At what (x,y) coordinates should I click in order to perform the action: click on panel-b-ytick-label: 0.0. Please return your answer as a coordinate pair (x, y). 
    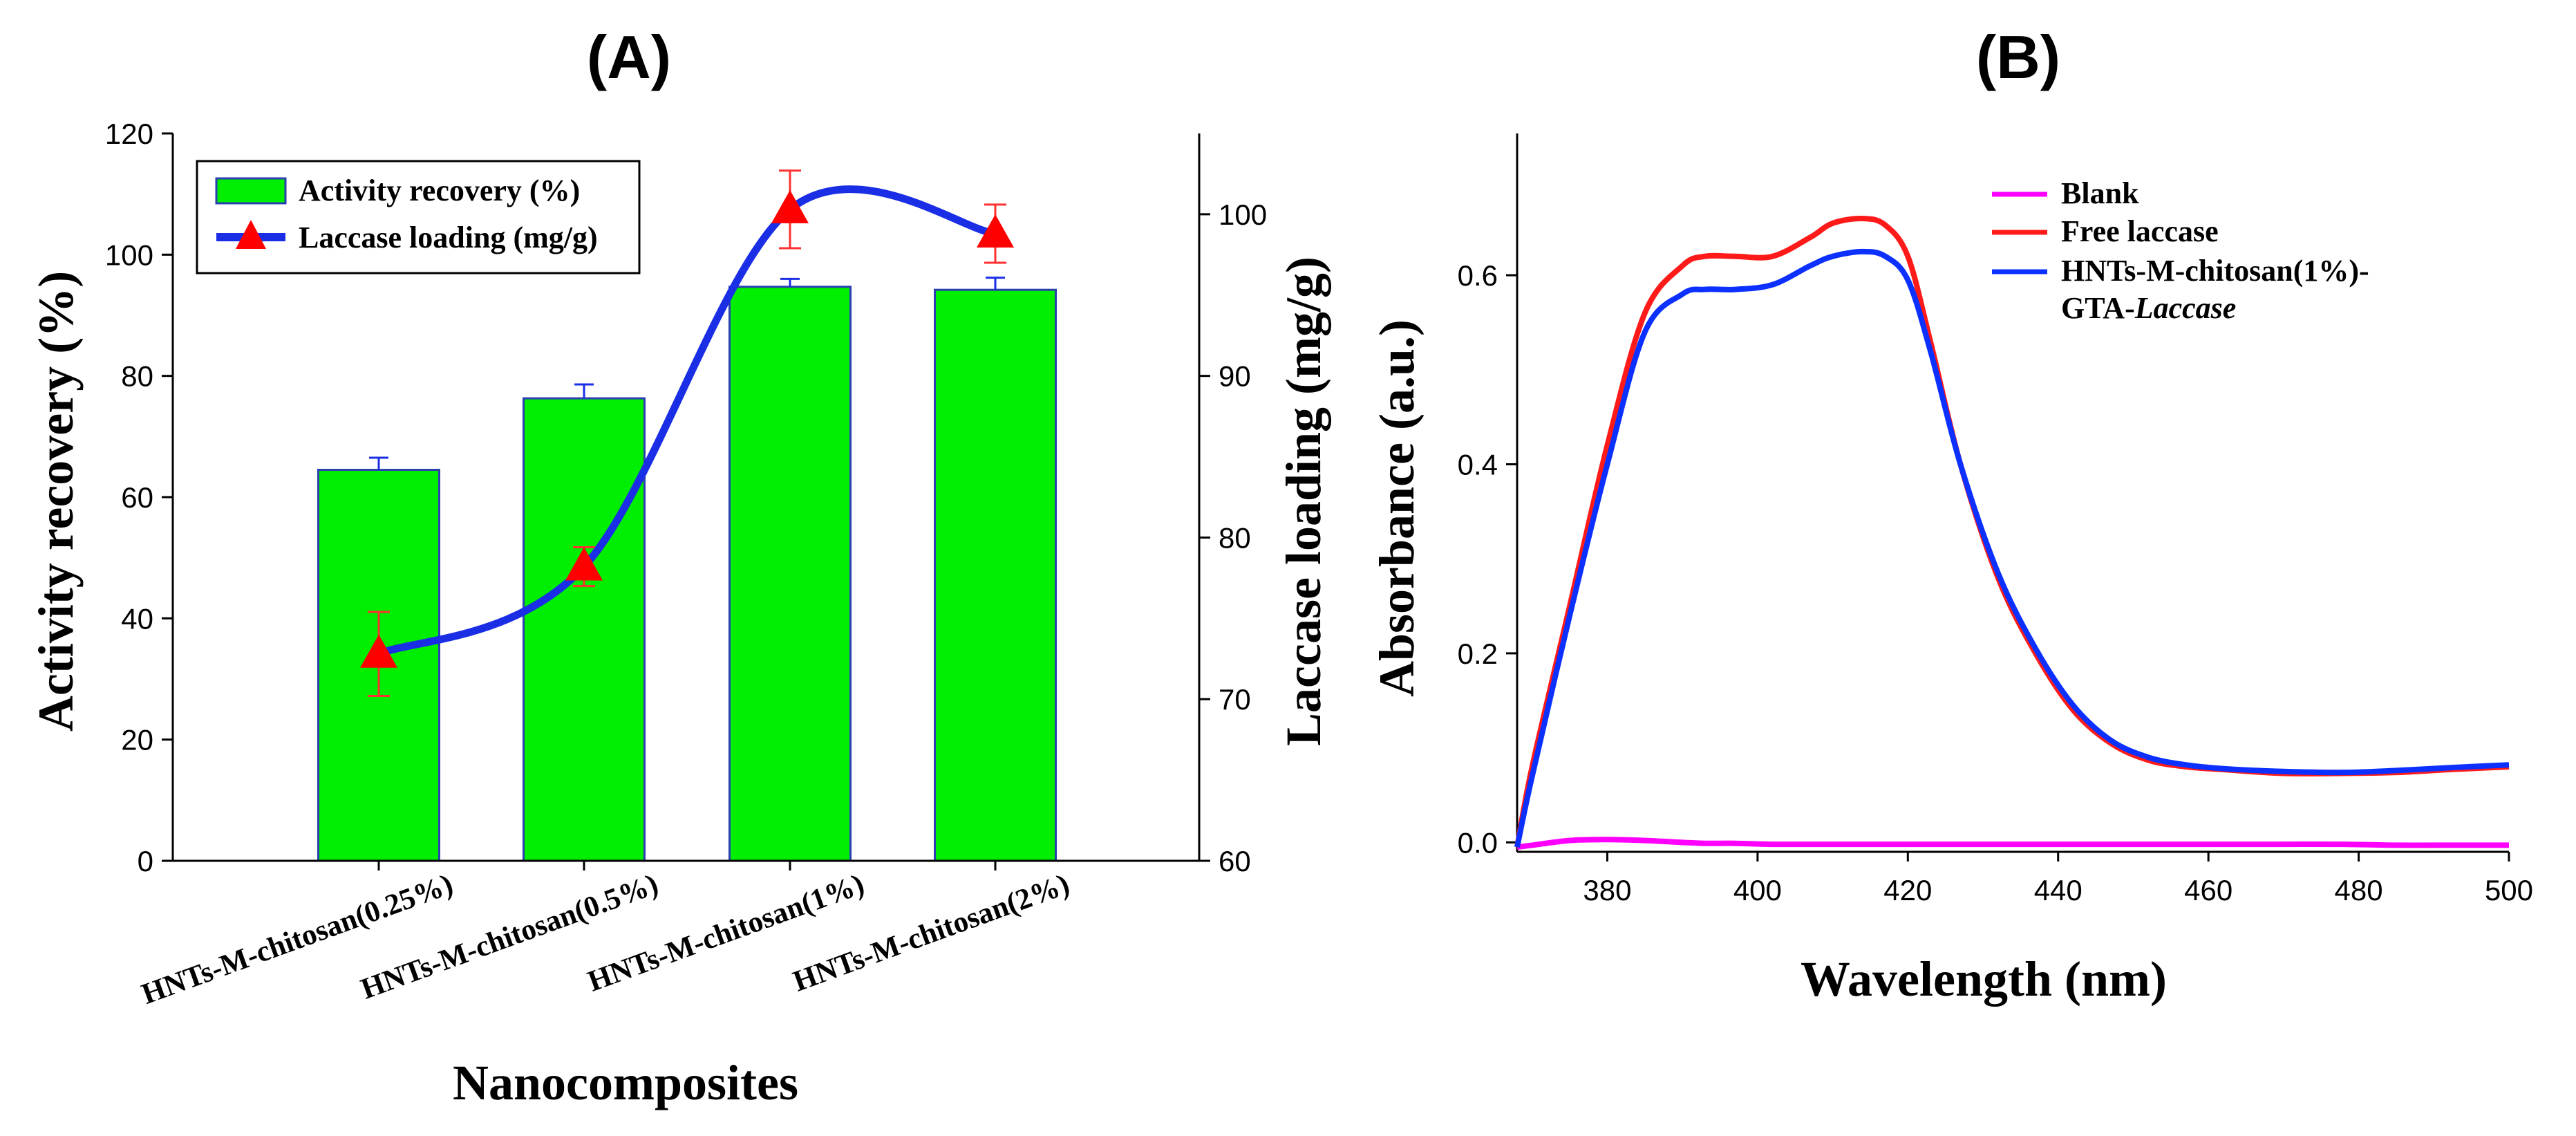
    Looking at the image, I should click on (1478, 842).